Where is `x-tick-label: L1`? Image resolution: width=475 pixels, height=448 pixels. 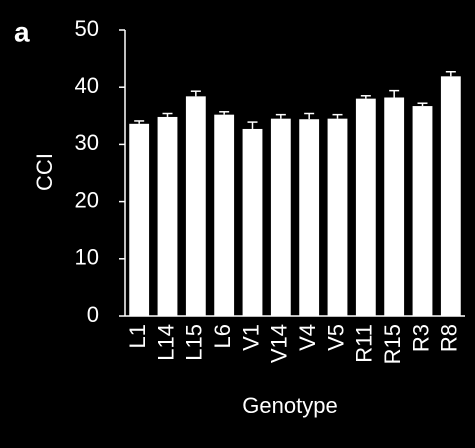
x-tick-label: L1 is located at coordinates (137, 336).